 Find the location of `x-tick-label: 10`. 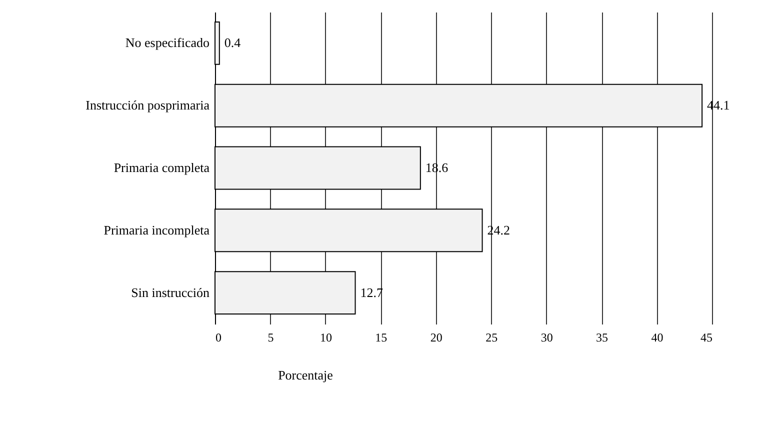

x-tick-label: 10 is located at coordinates (326, 337).